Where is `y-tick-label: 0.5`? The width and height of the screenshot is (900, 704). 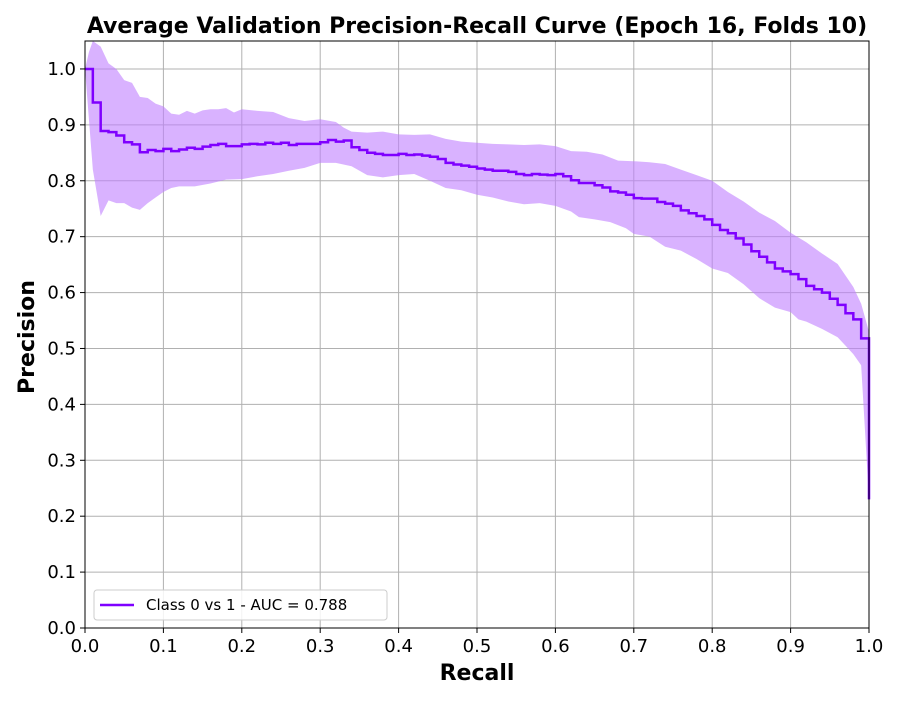 y-tick-label: 0.5 is located at coordinates (61, 348).